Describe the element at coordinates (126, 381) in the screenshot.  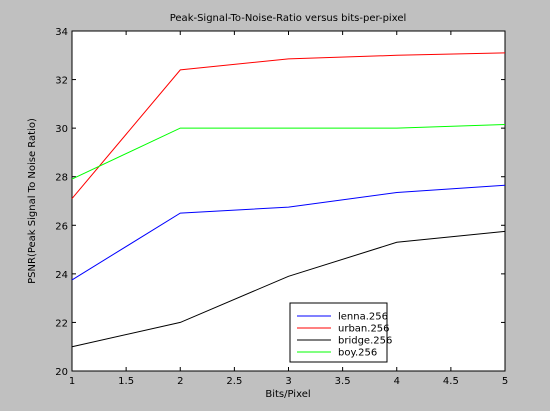
I see `x-tick-label: 1.5` at that location.